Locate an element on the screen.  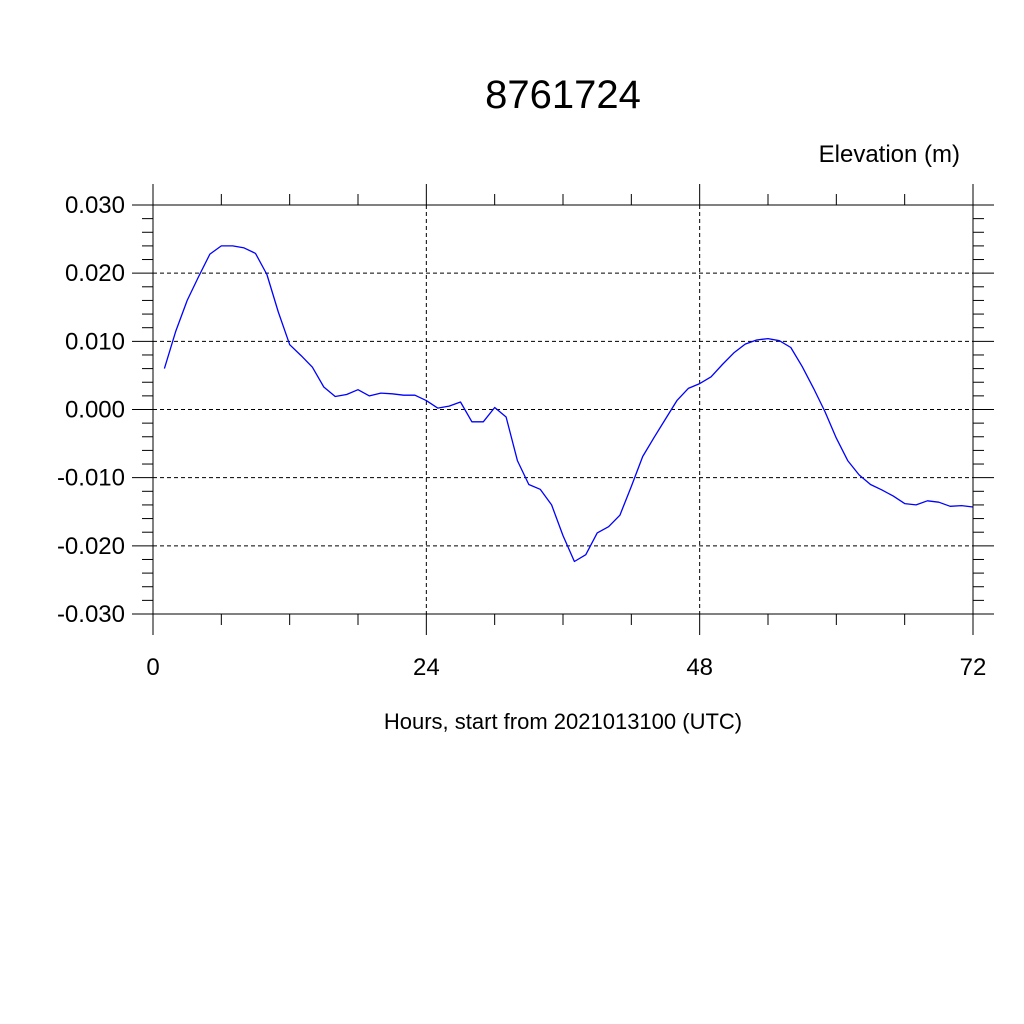
x-tick-label: 48 is located at coordinates (699, 667).